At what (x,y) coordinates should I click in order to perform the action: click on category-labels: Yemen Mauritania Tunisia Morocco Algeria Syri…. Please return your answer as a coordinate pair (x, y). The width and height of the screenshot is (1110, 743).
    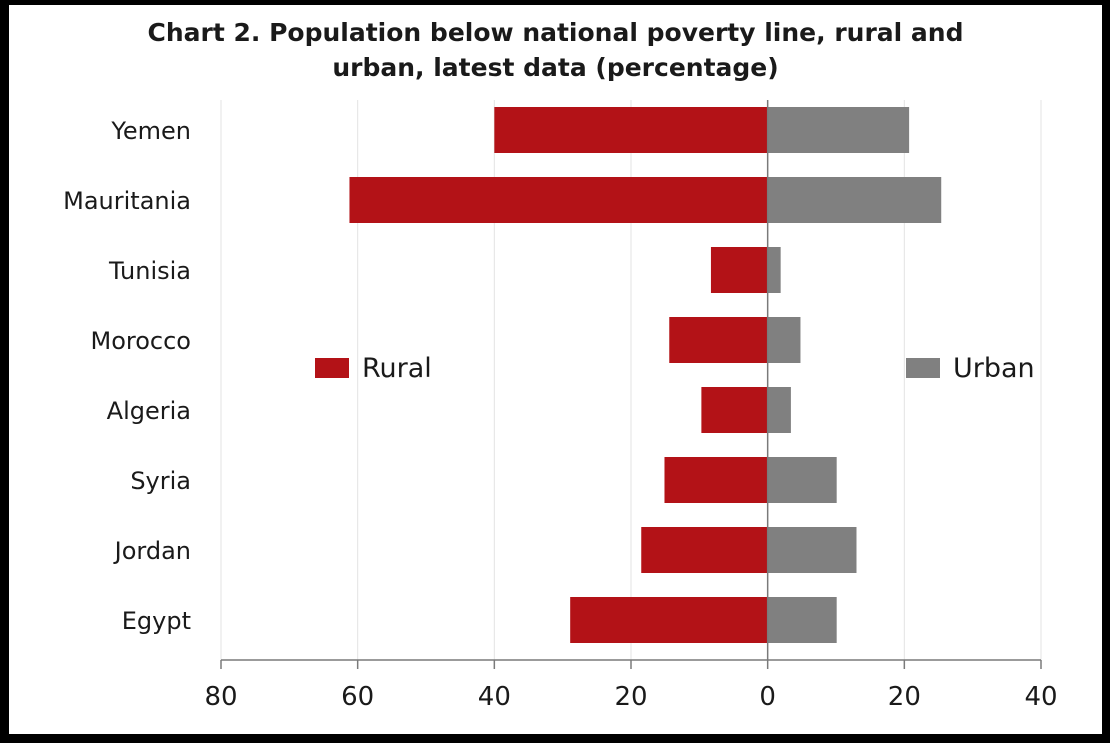
    Looking at the image, I should click on (127, 376).